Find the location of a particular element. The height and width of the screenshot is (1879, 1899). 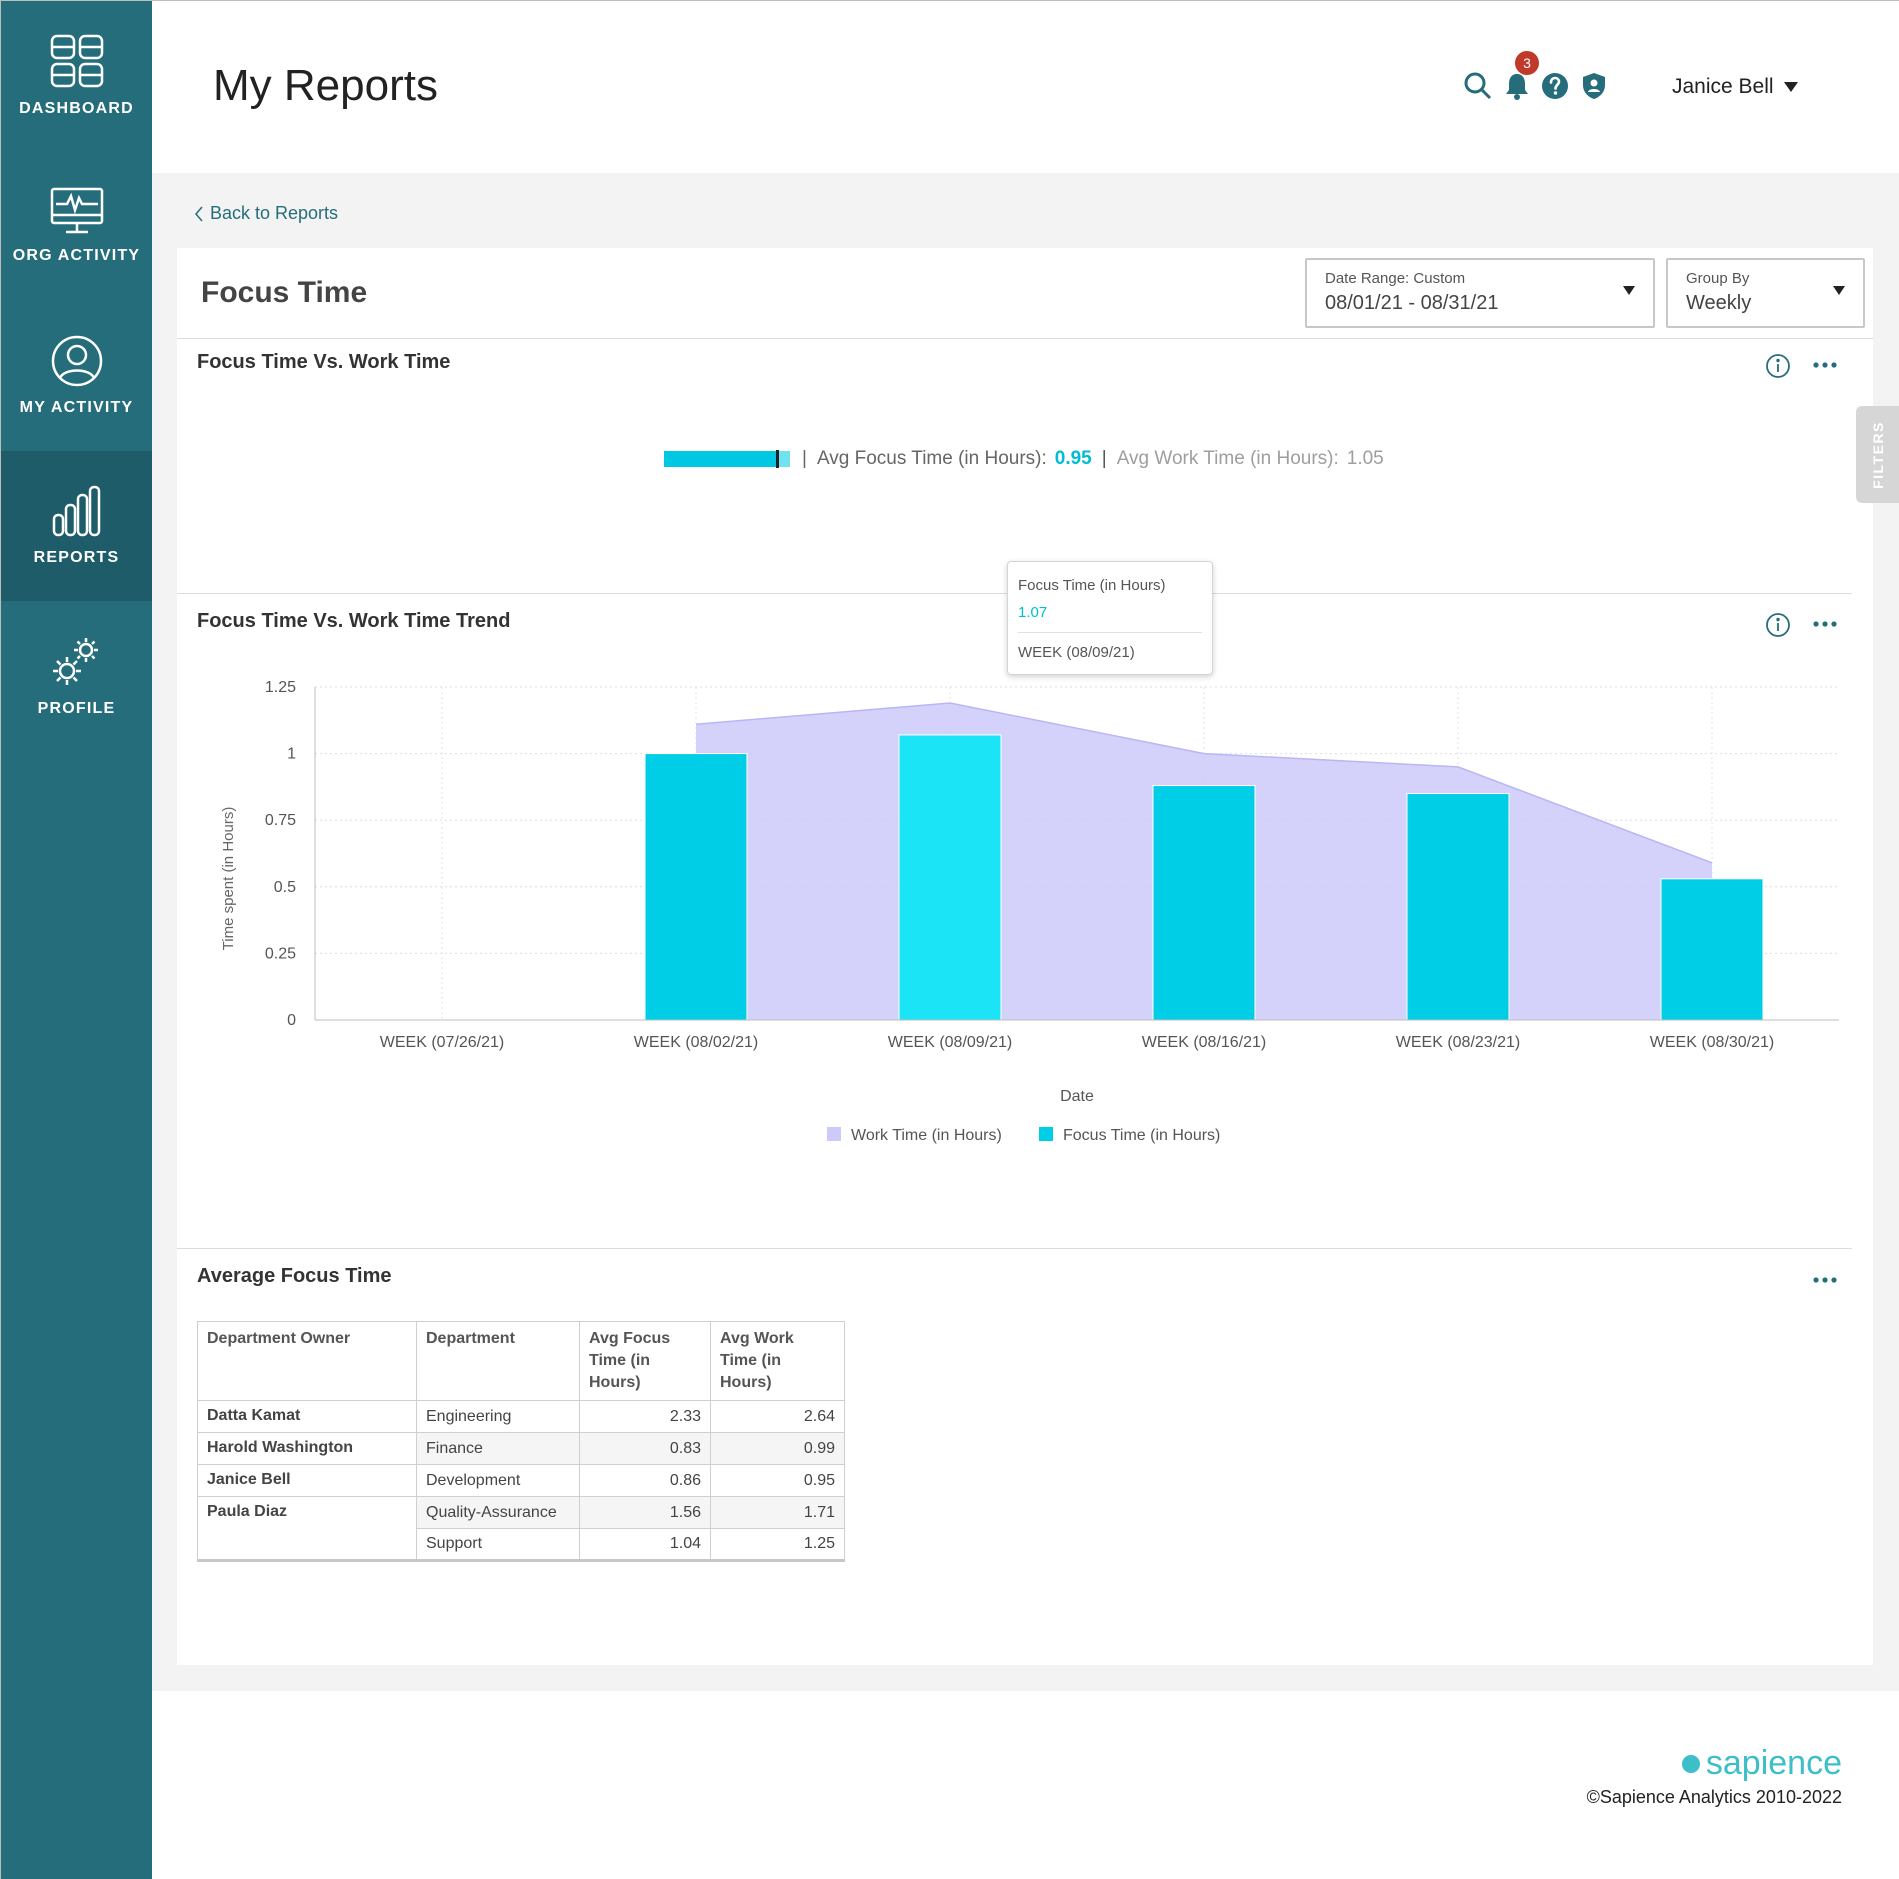

sidebar-item-label: MY ACTIVITY is located at coordinates (76, 407).